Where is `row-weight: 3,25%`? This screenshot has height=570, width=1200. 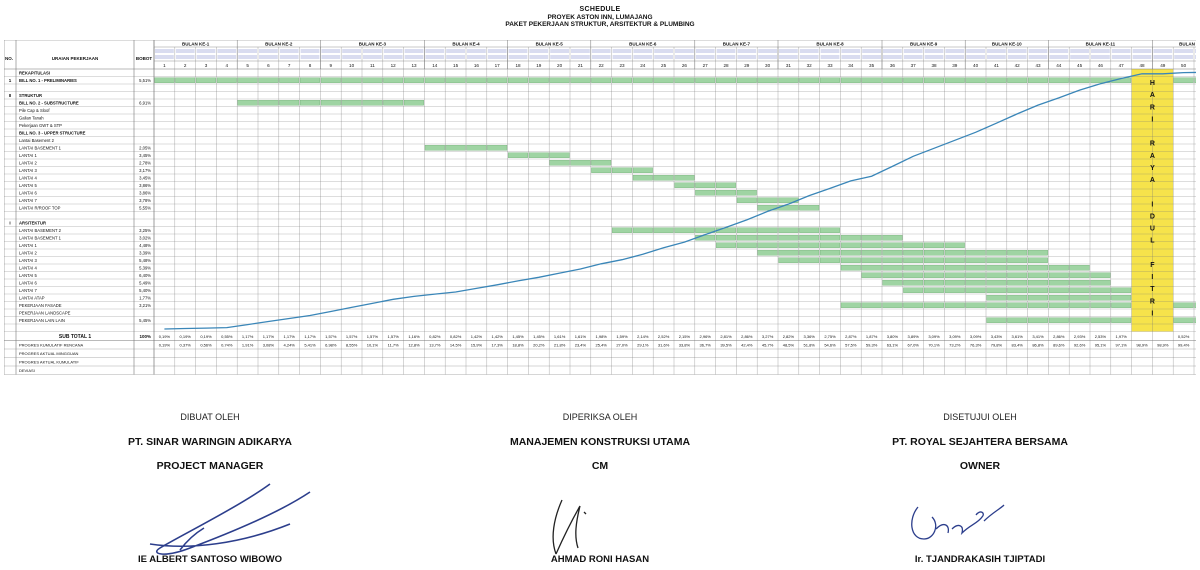
row-weight: 3,25% is located at coordinates (145, 230).